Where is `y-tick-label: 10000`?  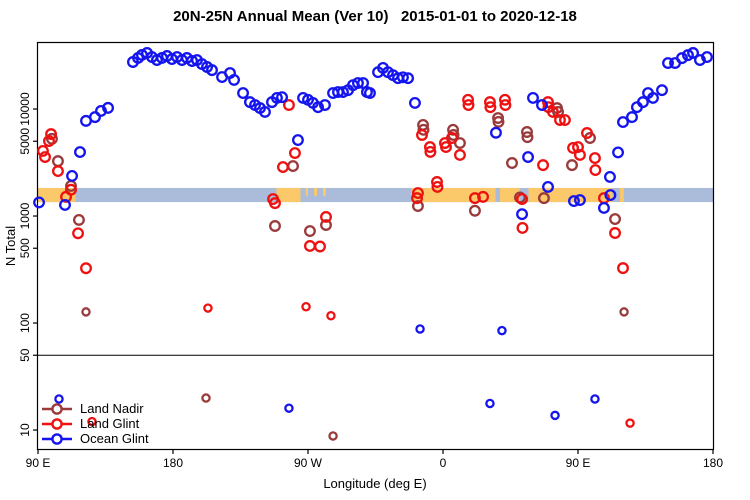
y-tick-label: 10000 is located at coordinates (25, 109).